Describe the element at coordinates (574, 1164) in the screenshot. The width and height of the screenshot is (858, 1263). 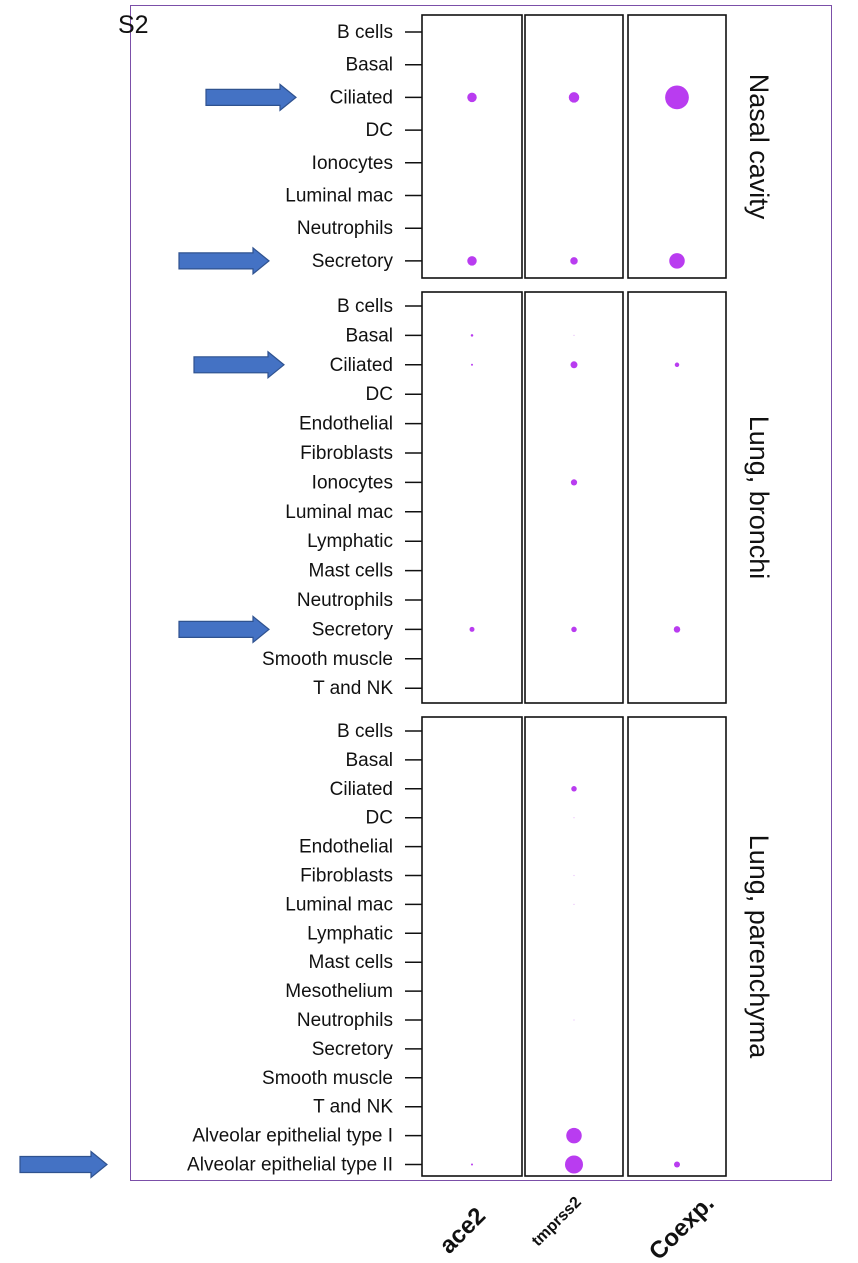
I see `dot-alveolar-epithelial-type-ii-tmprss2` at that location.